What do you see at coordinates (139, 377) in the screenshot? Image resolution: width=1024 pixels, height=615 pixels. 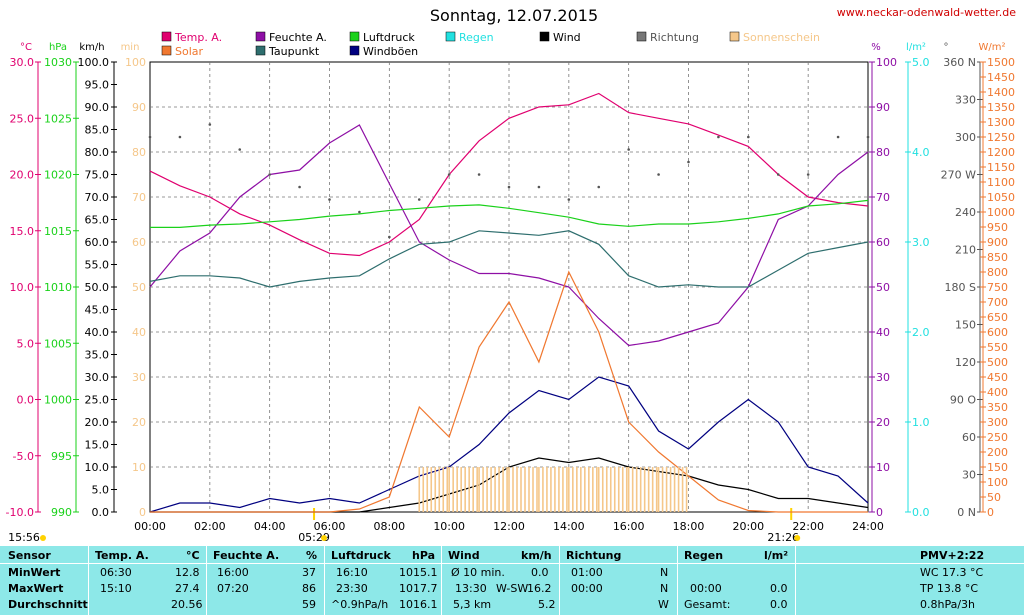 I see `min-tick-label: 30` at bounding box center [139, 377].